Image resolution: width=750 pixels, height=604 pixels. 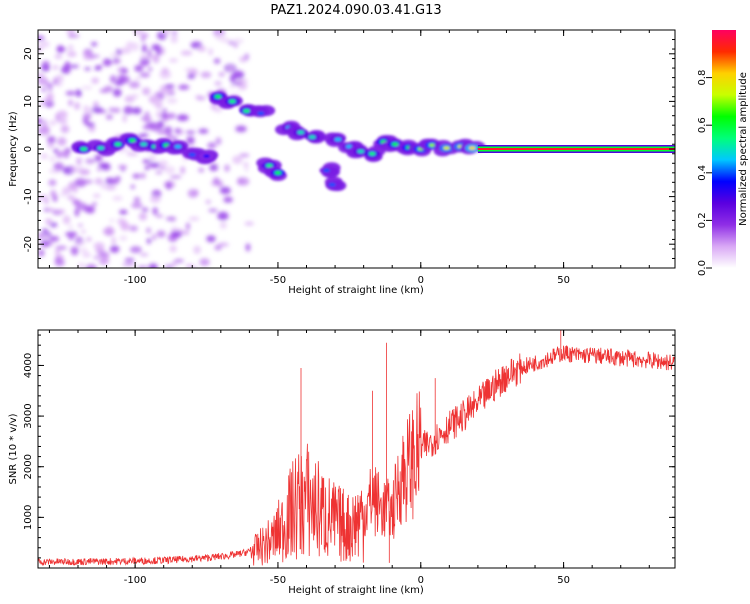 I want to click on chart-title: PAZ1.2024.090.03.41.G13, so click(x=355, y=10).